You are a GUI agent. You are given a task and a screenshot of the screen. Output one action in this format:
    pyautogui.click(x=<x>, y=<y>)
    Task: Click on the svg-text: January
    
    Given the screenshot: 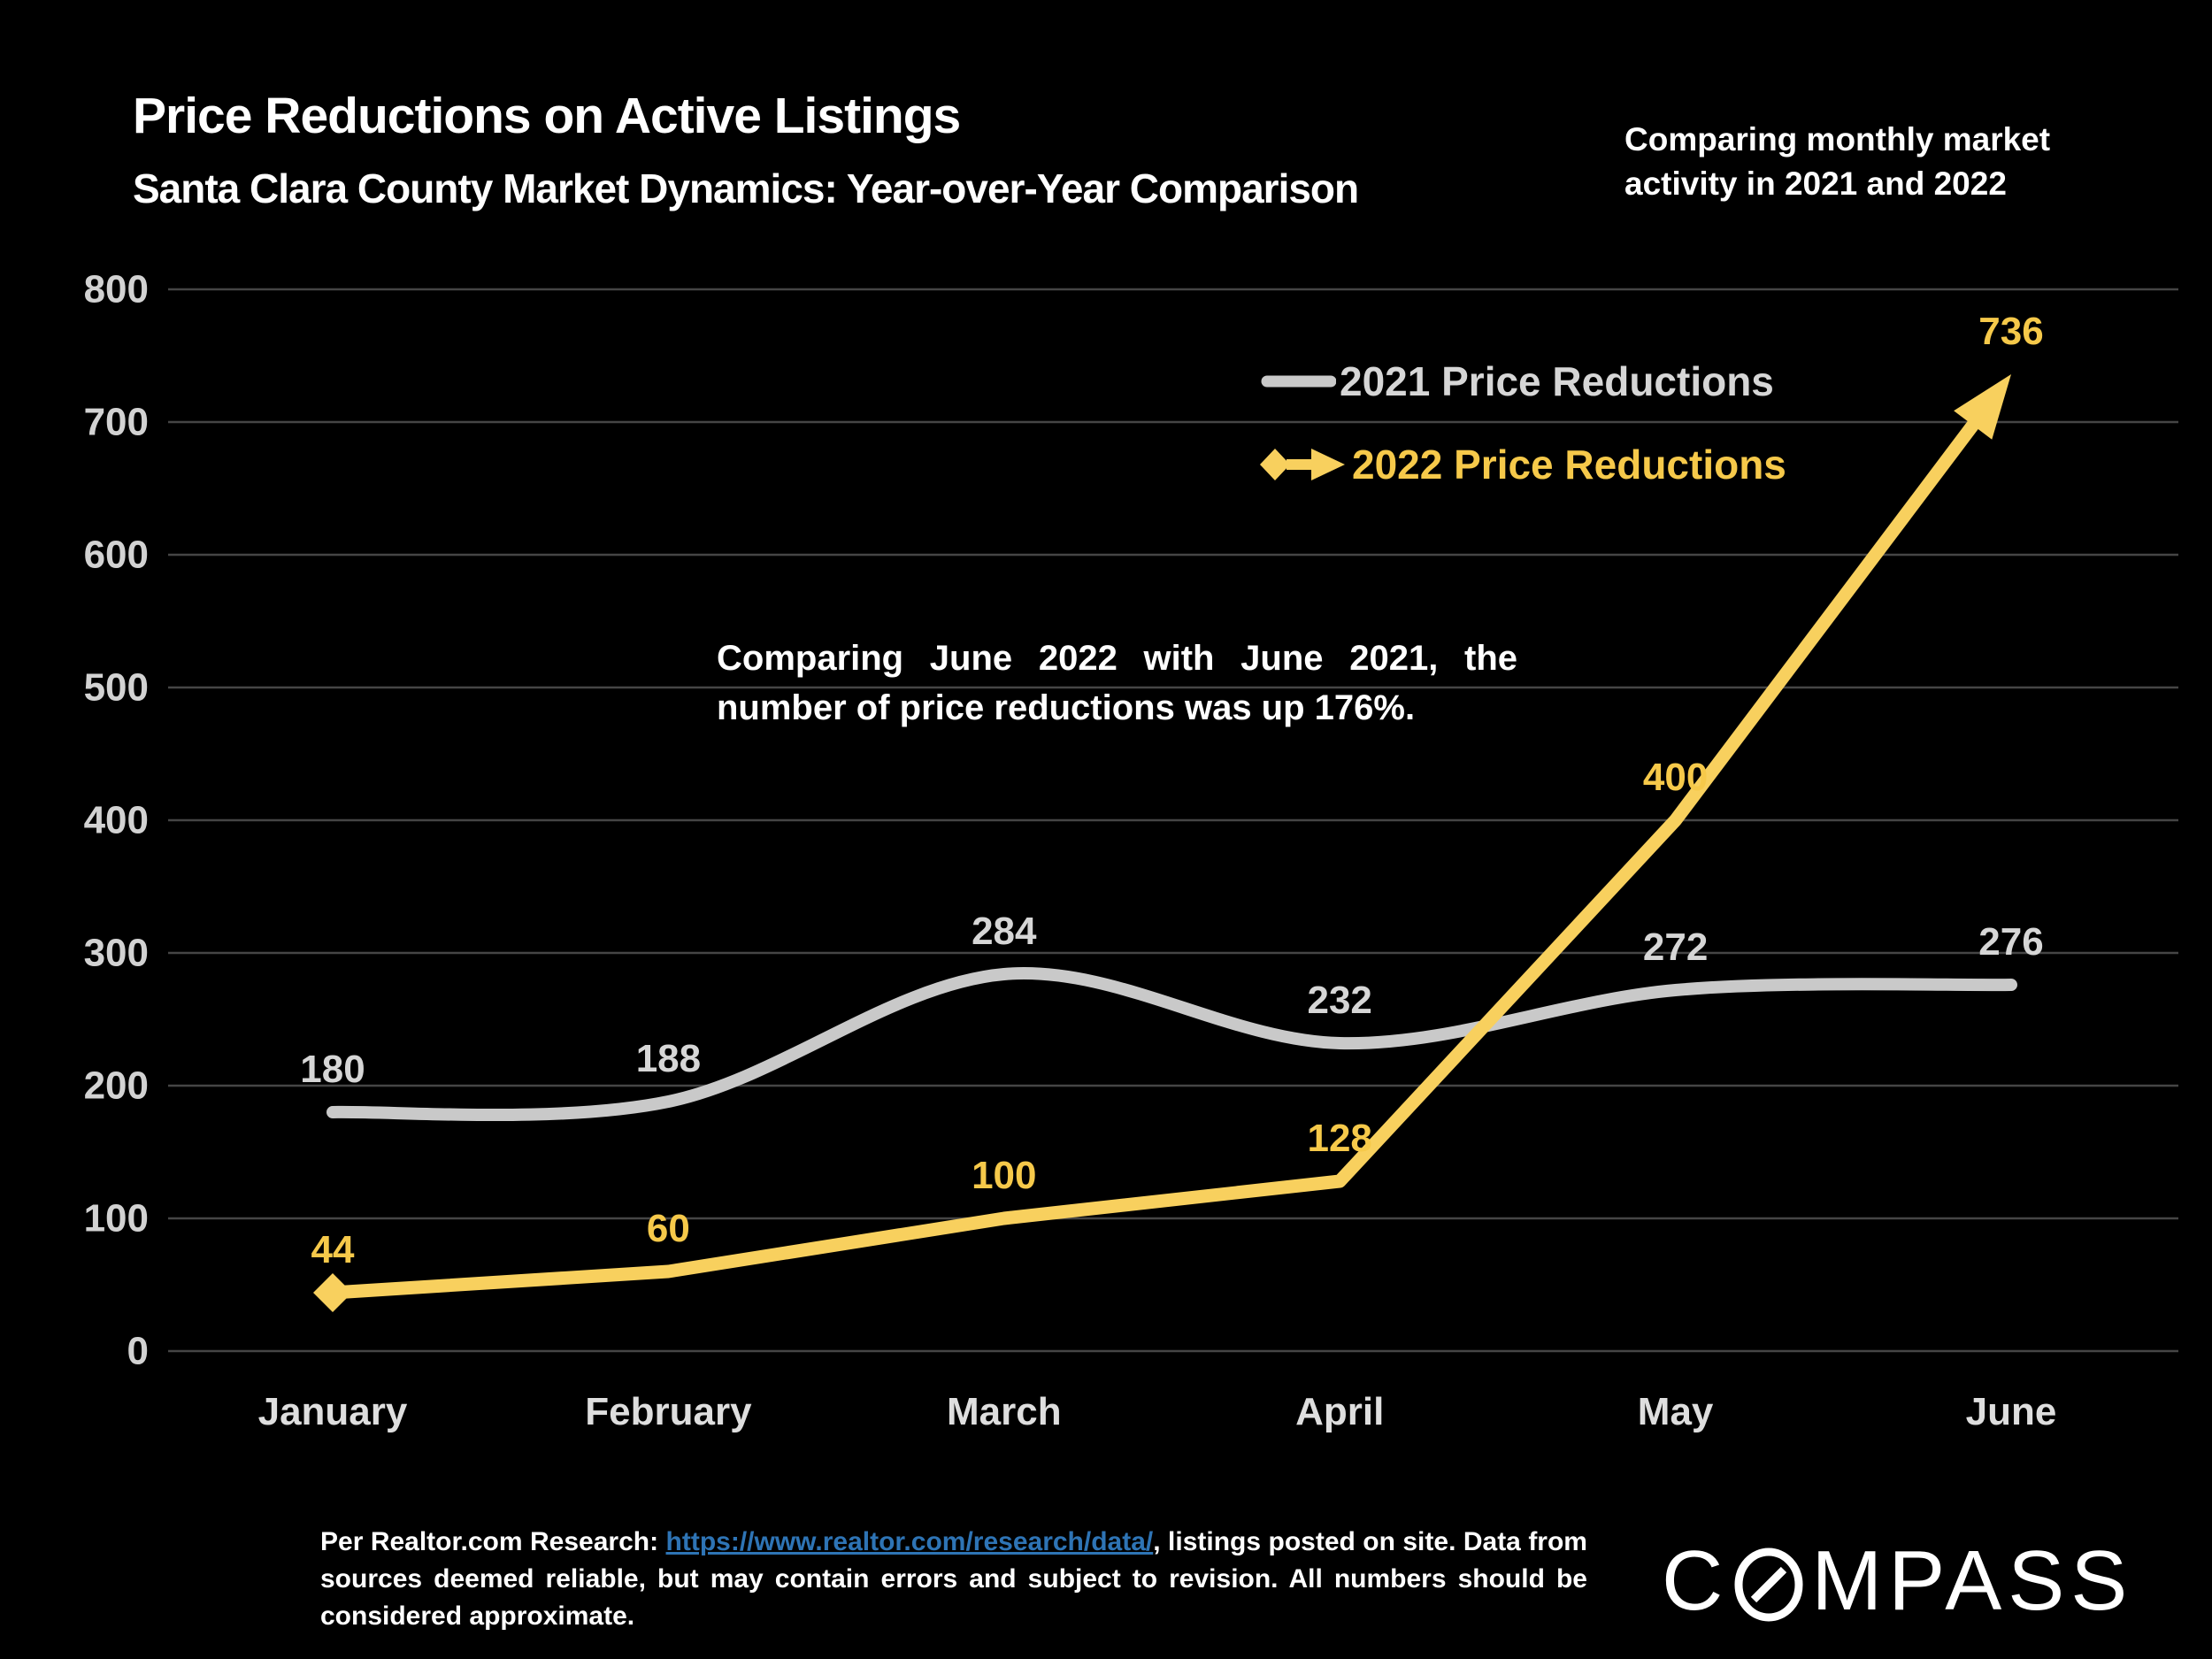 What is the action you would take?
    pyautogui.click(x=333, y=1412)
    